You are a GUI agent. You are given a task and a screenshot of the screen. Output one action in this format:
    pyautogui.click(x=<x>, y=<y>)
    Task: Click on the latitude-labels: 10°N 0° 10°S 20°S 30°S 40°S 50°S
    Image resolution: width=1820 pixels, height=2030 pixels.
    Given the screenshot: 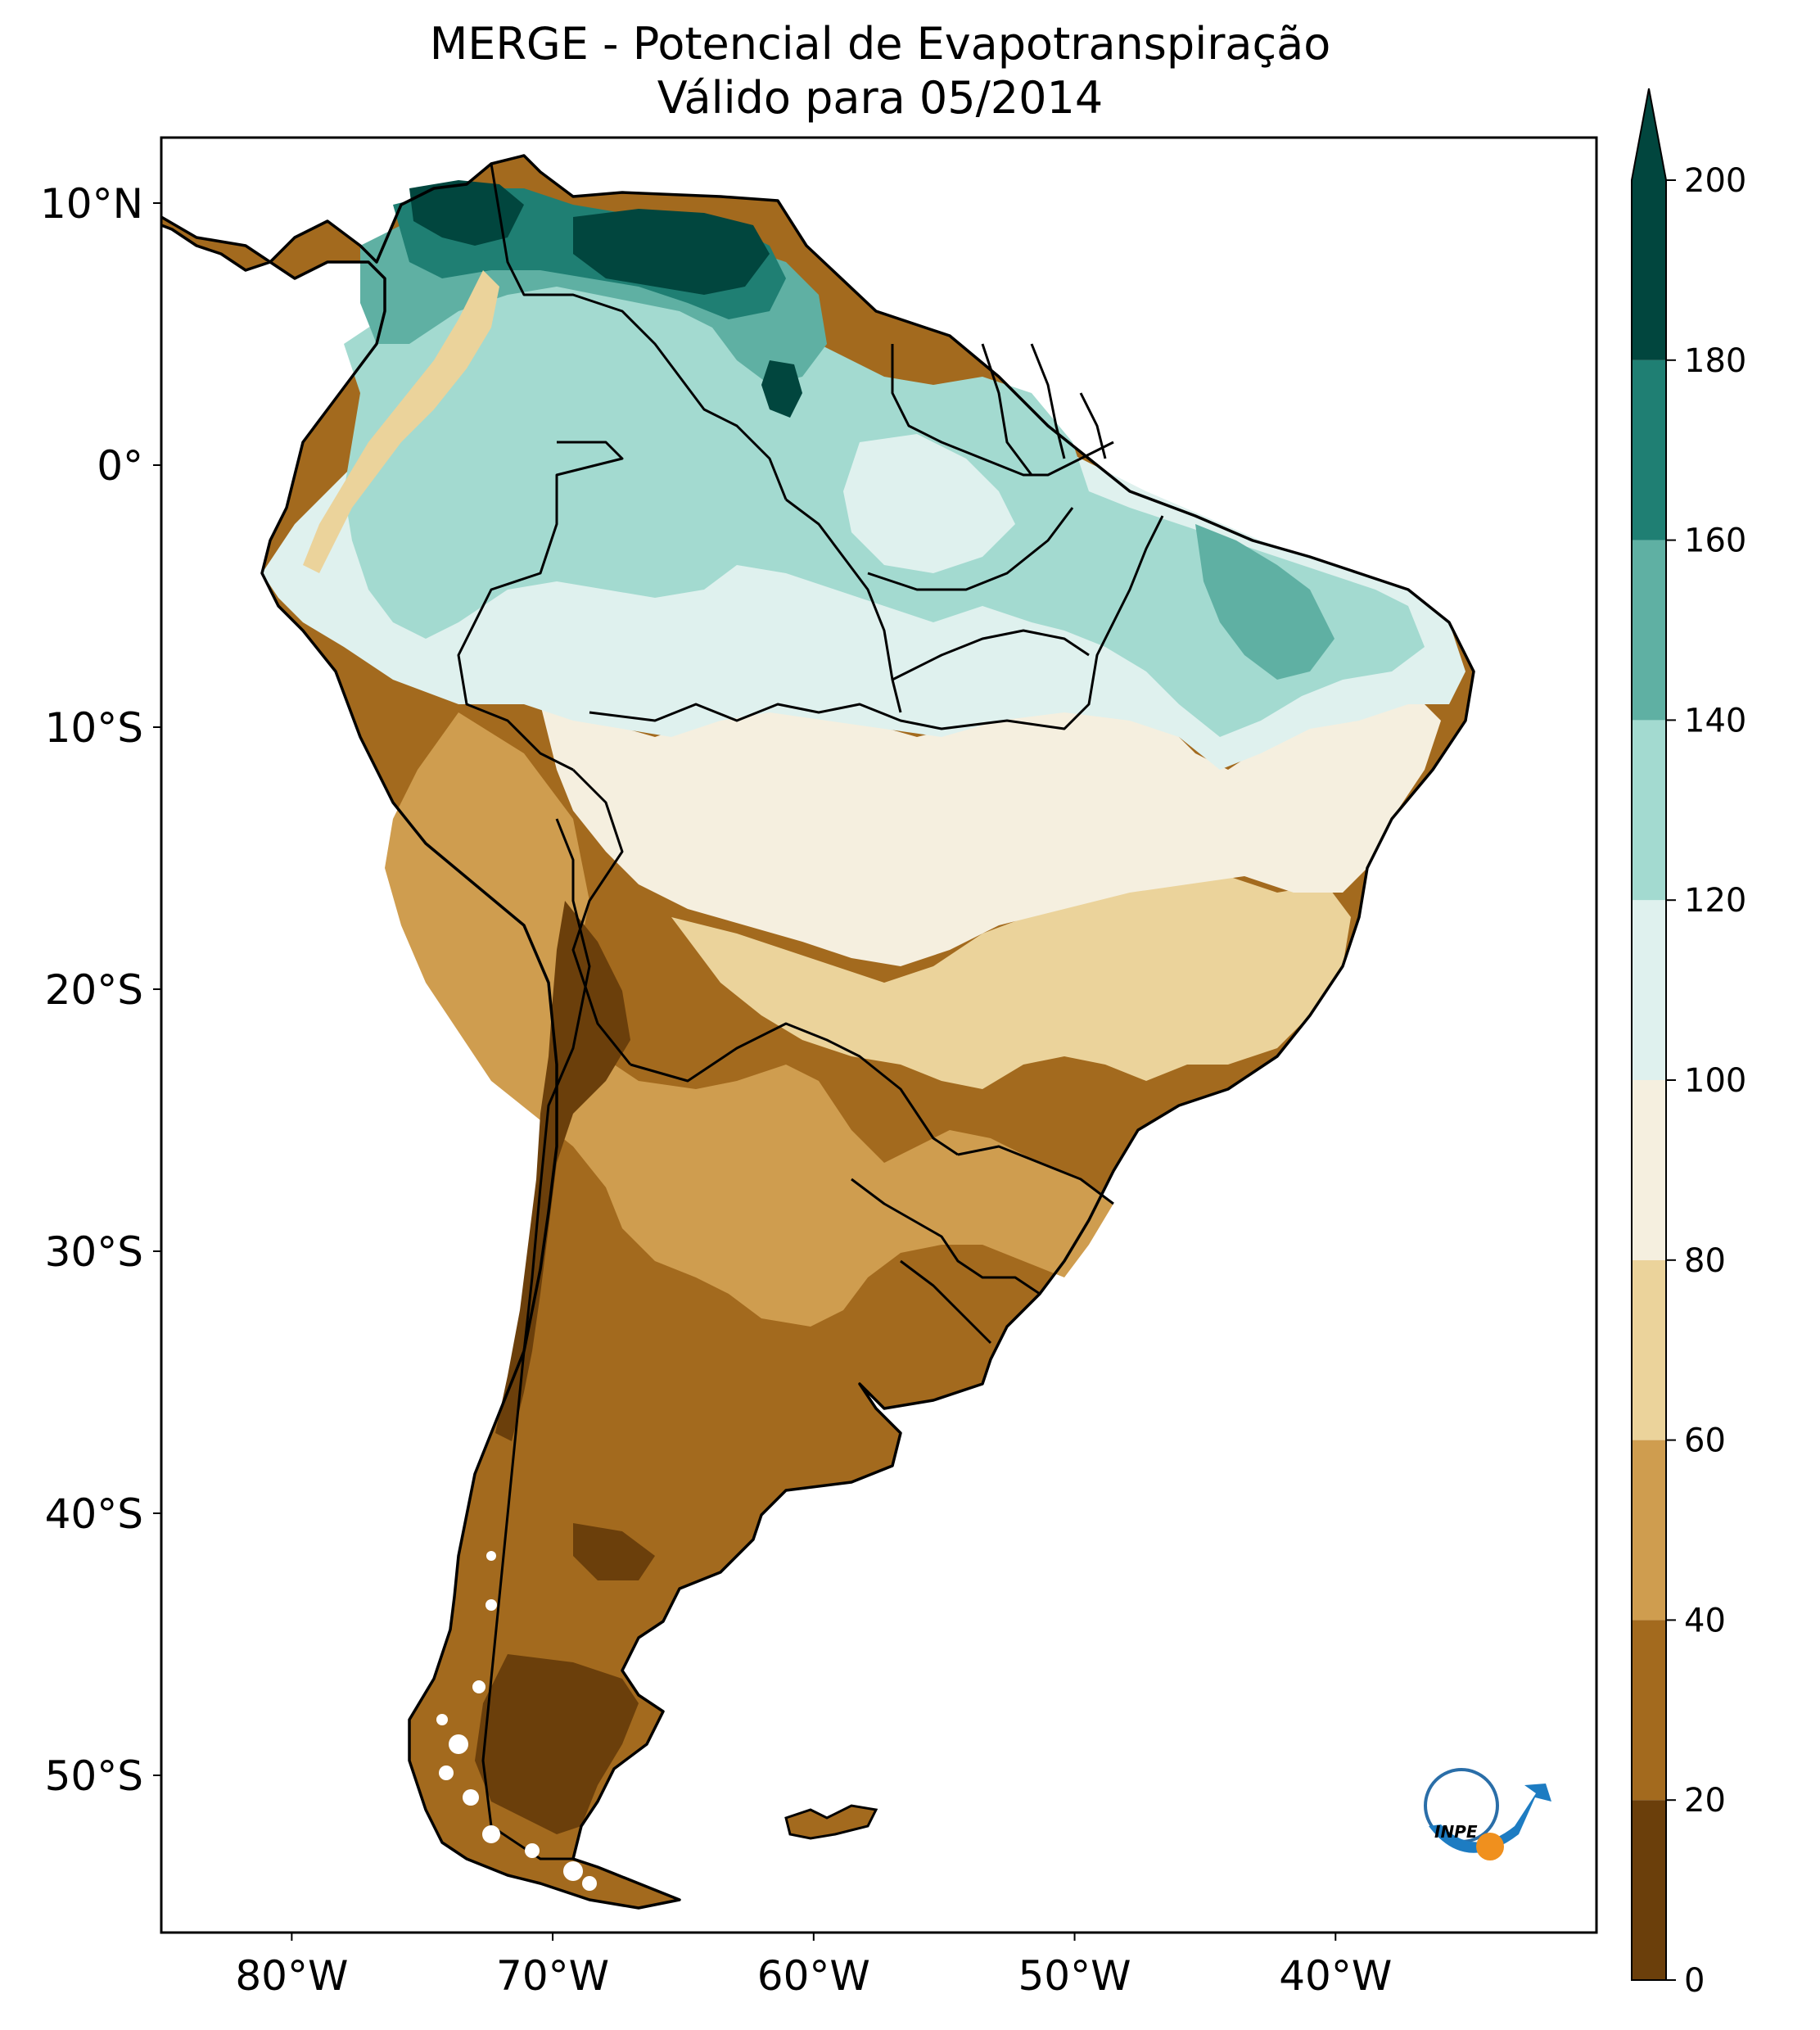 What is the action you would take?
    pyautogui.click(x=100, y=990)
    